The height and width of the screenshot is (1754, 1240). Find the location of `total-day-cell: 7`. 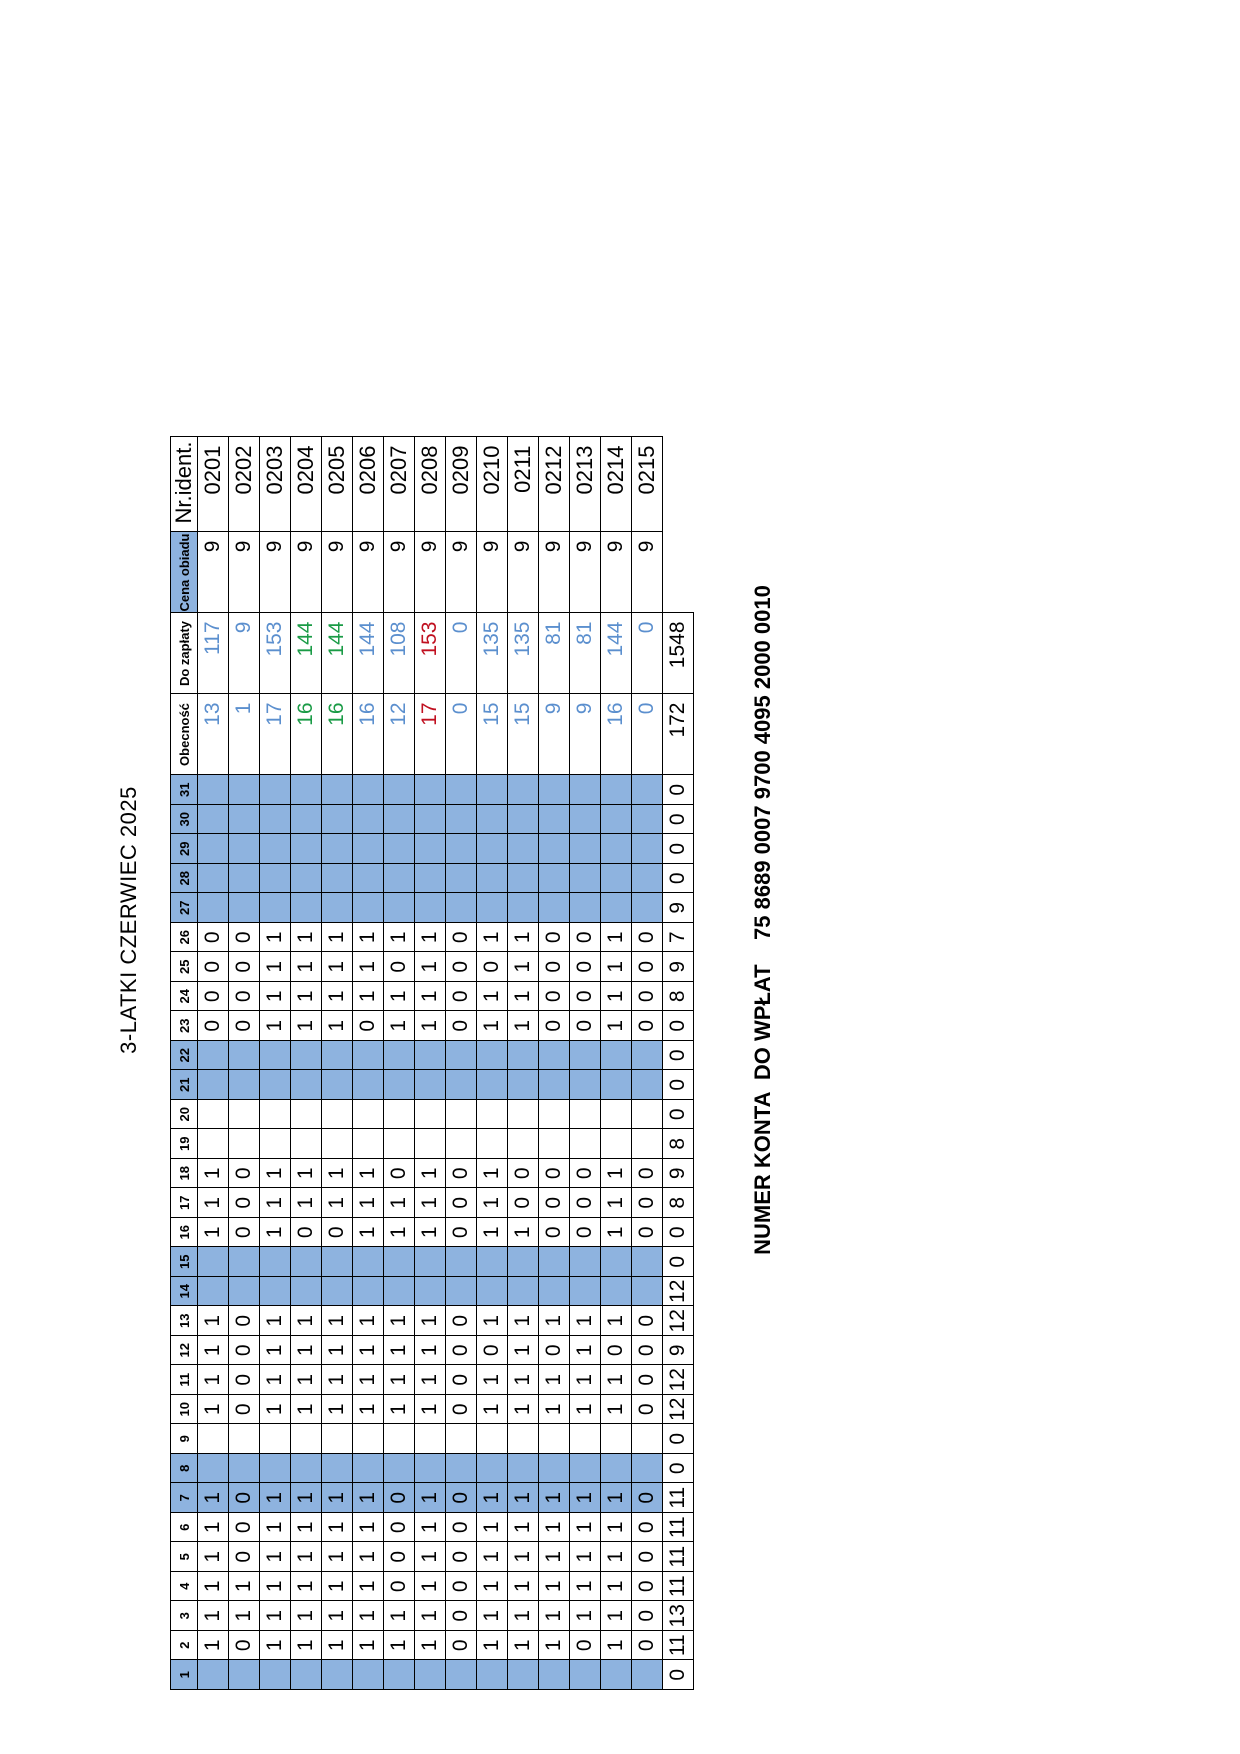

total-day-cell: 7 is located at coordinates (678, 937).